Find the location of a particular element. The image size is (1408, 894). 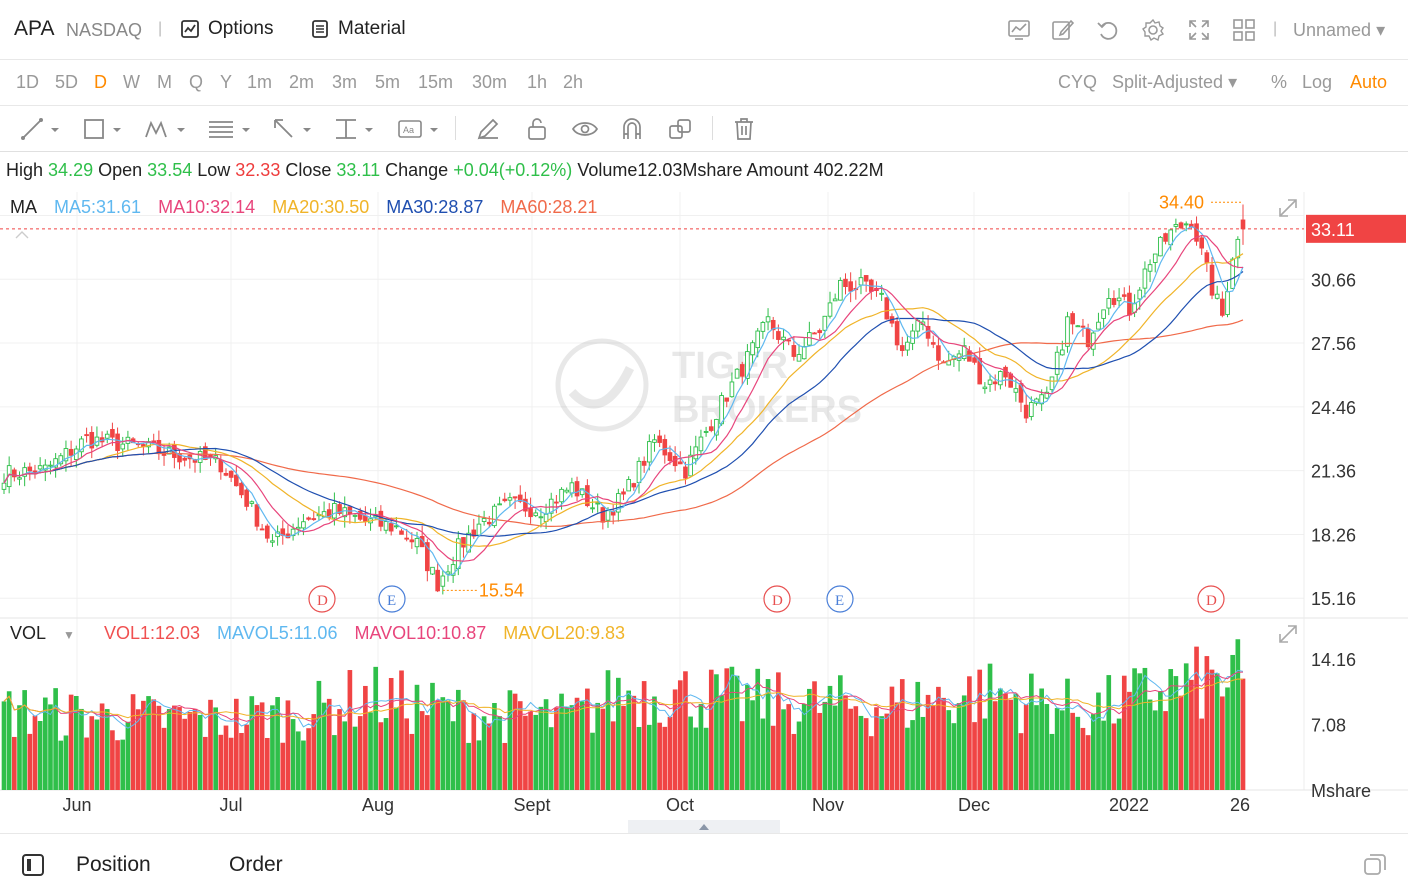

tab-order: Order is located at coordinates (256, 864).